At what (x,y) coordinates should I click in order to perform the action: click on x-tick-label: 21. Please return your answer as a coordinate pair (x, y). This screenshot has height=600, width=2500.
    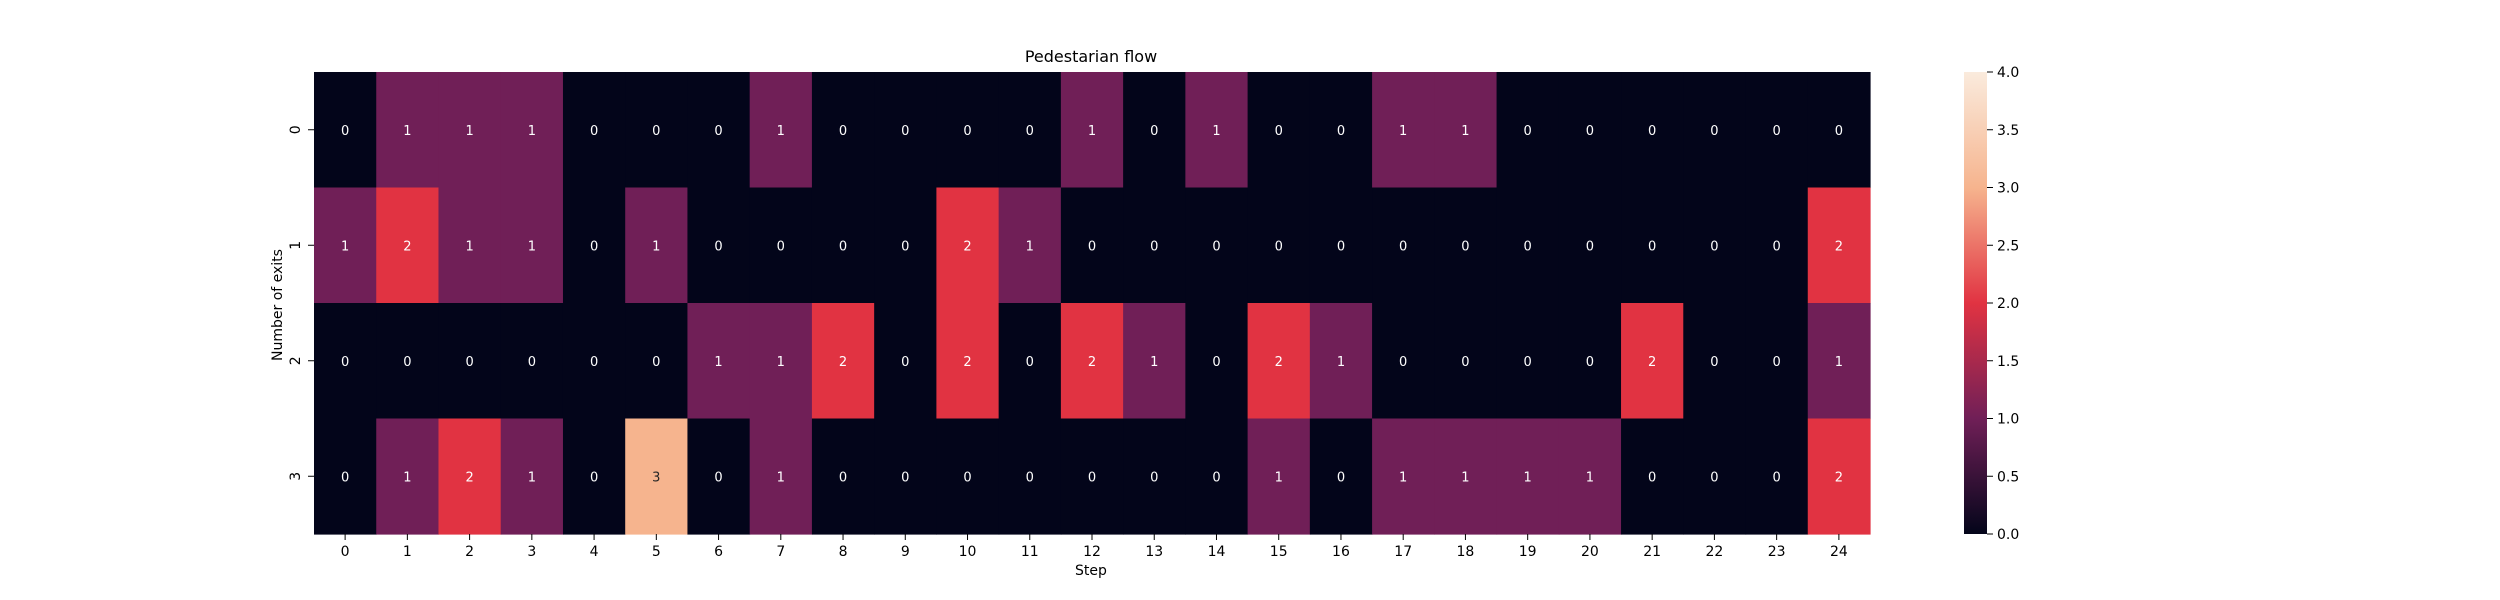
    Looking at the image, I should click on (1652, 552).